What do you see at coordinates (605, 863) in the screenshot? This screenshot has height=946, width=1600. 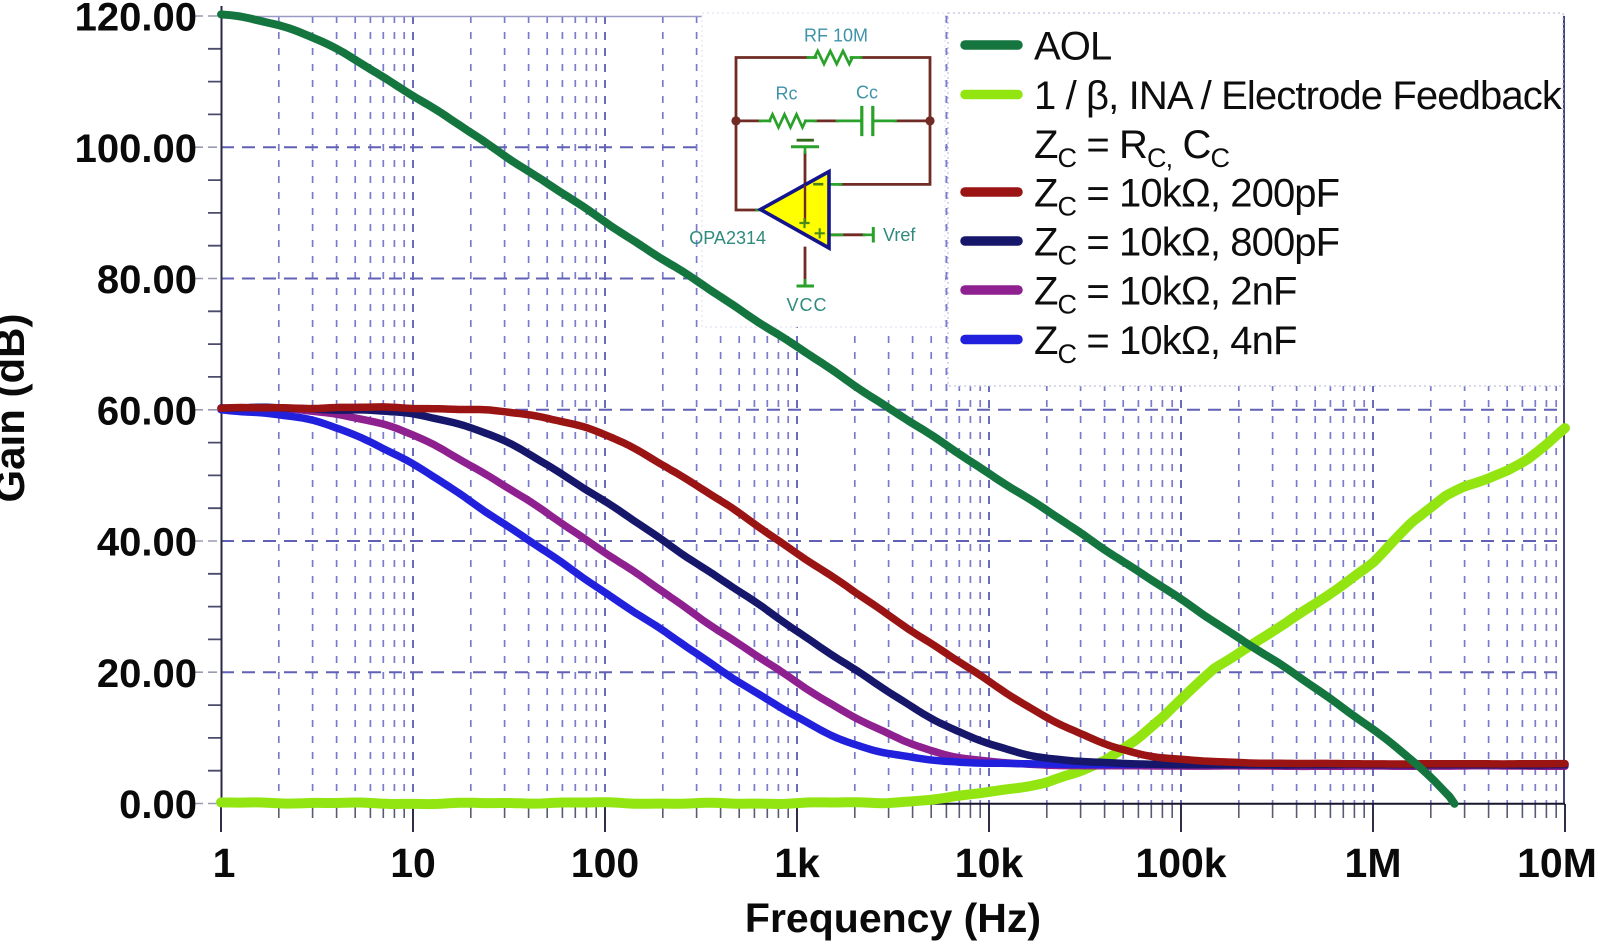 I see `svg-text: 100` at bounding box center [605, 863].